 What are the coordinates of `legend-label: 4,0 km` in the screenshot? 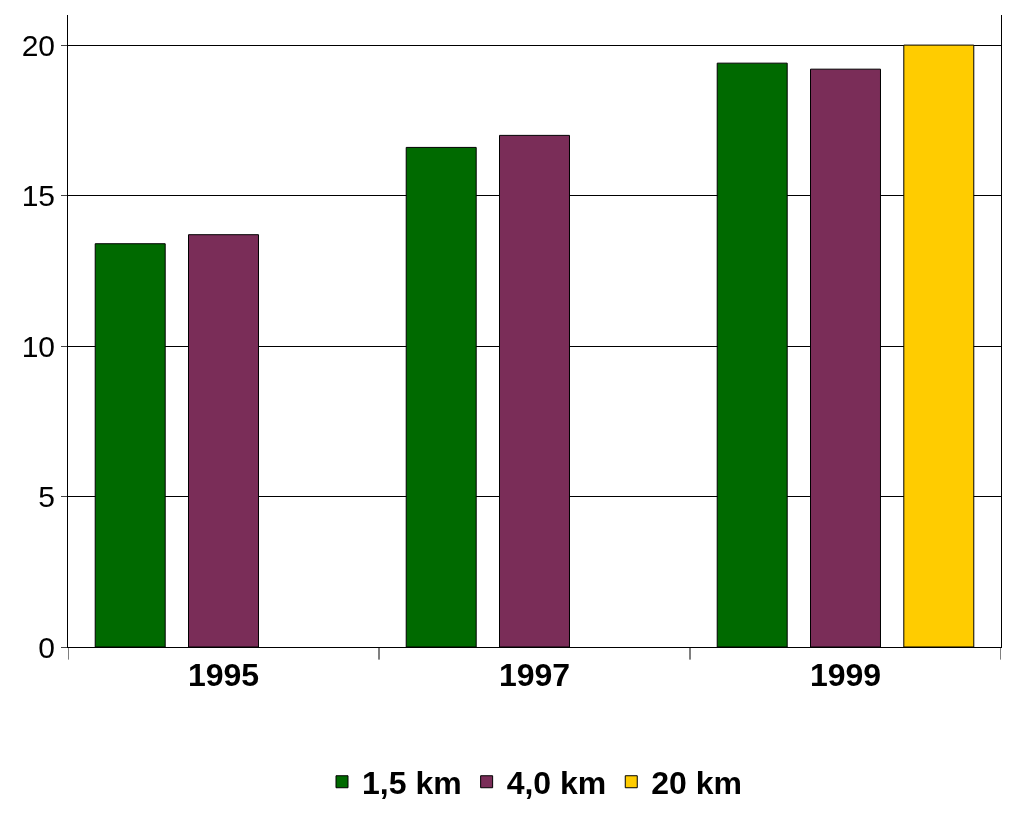 It's located at (556, 783).